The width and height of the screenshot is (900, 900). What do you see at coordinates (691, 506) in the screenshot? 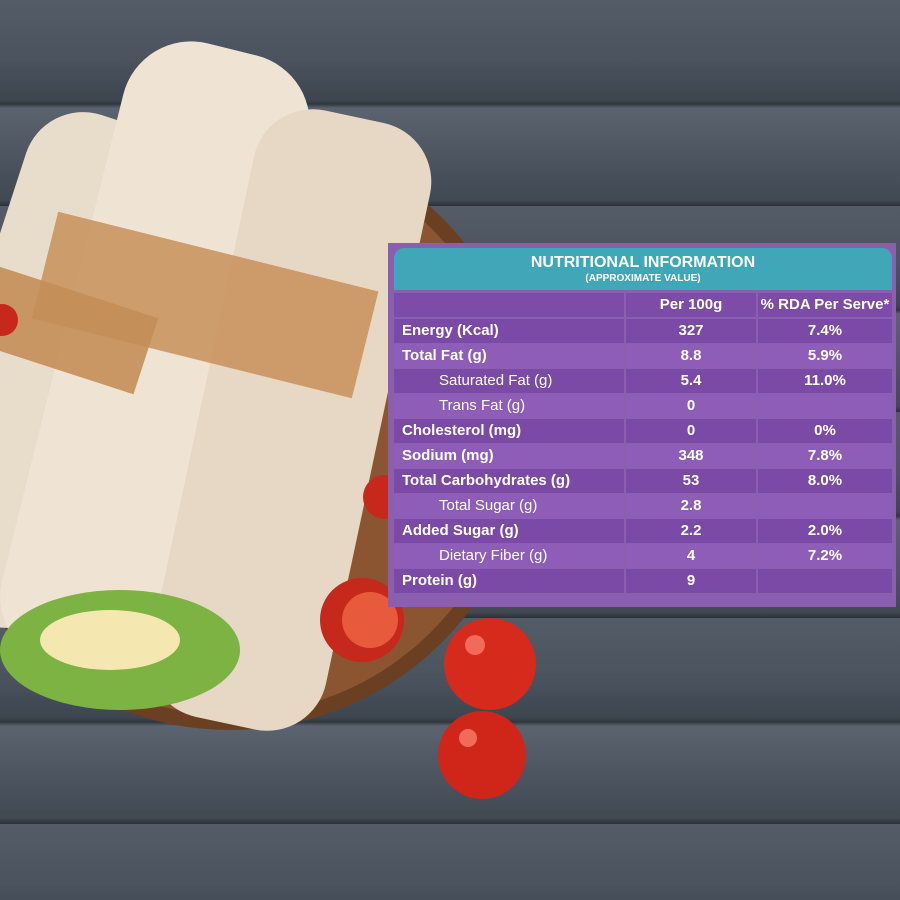
I see `per-100g-value: 2.8` at bounding box center [691, 506].